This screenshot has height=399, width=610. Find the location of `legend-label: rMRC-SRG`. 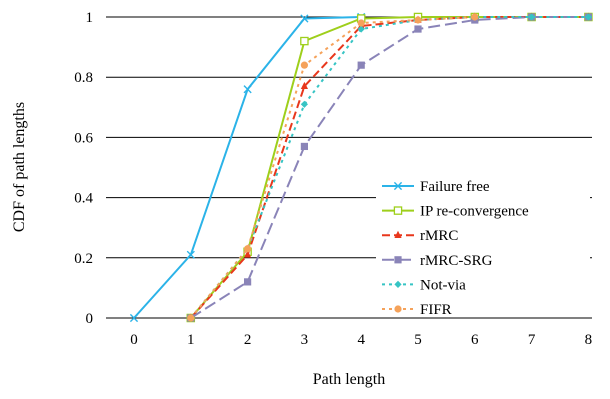

legend-label: rMRC-SRG is located at coordinates (456, 261).